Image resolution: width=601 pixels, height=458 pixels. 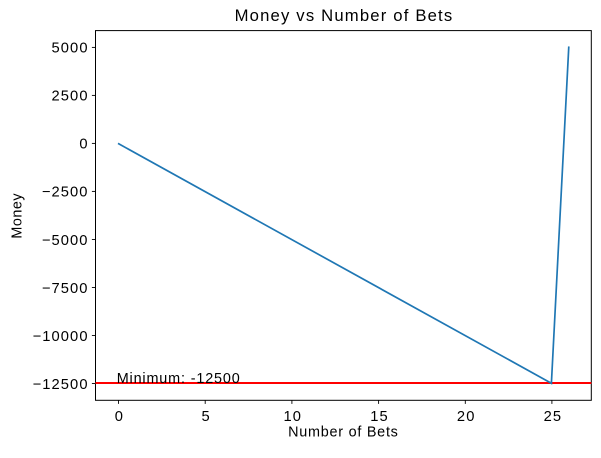 What do you see at coordinates (61, 385) in the screenshot?
I see `svg-text: −12500` at bounding box center [61, 385].